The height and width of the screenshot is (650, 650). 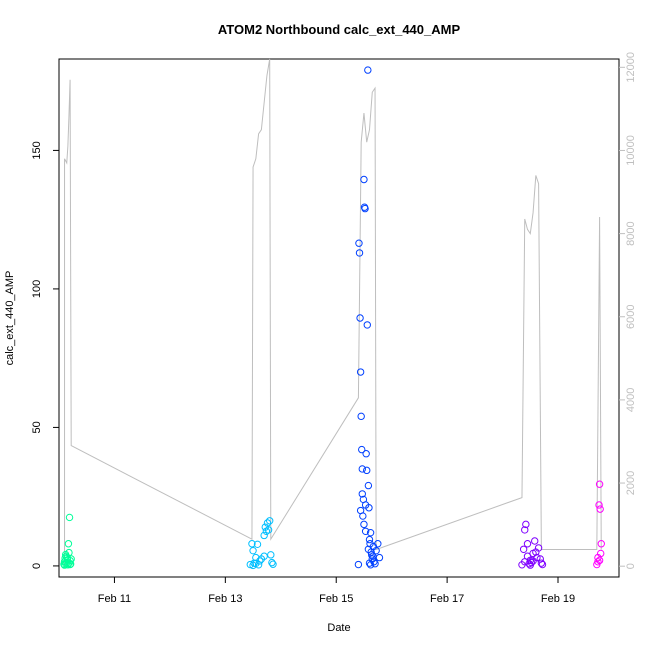 What do you see at coordinates (336, 599) in the screenshot?
I see `x-tick-label: Feb 15` at bounding box center [336, 599].